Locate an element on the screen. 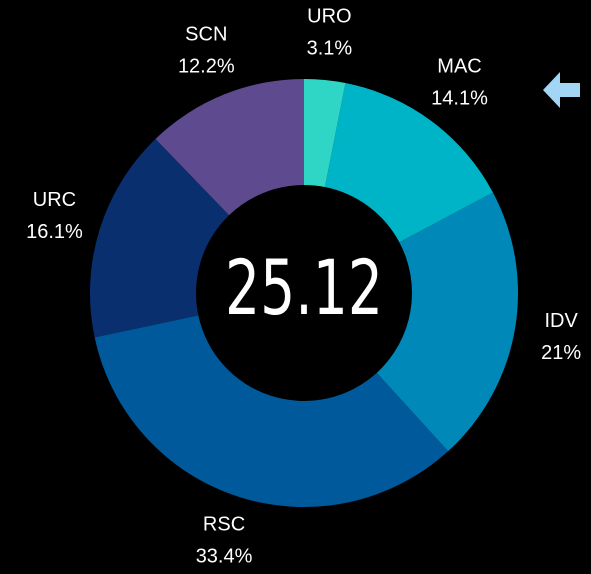  segment-value: 12.2% is located at coordinates (206, 66).